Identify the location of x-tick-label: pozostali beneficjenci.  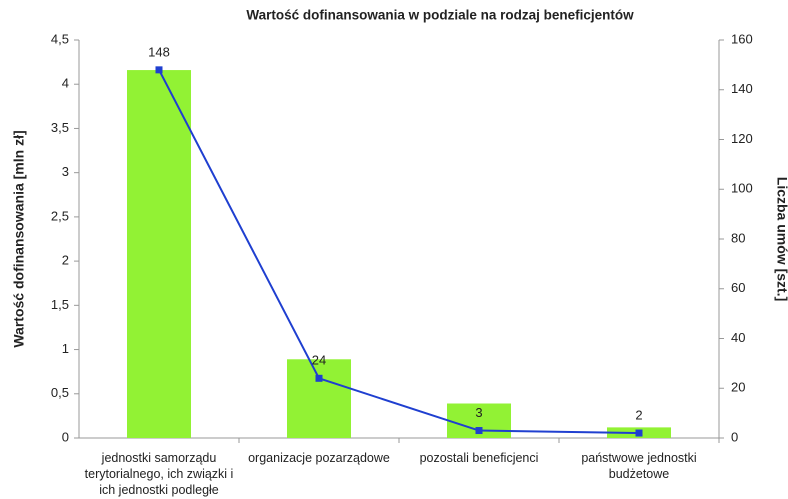
(479, 458).